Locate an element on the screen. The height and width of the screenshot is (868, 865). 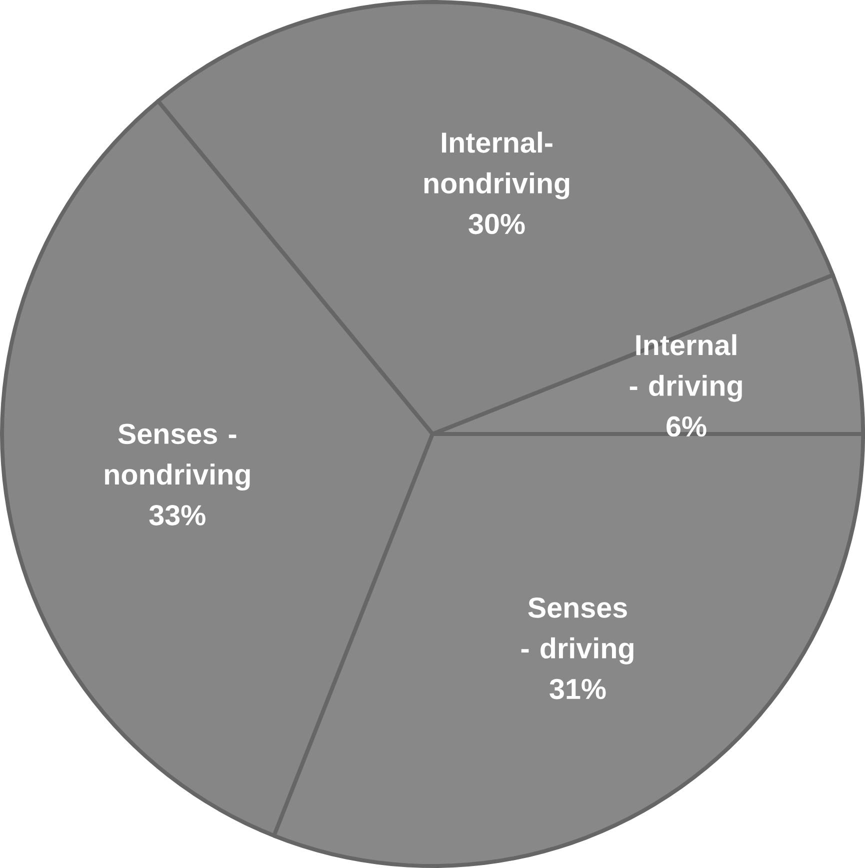
slice-label: Internal-nondriving is located at coordinates (497, 166).